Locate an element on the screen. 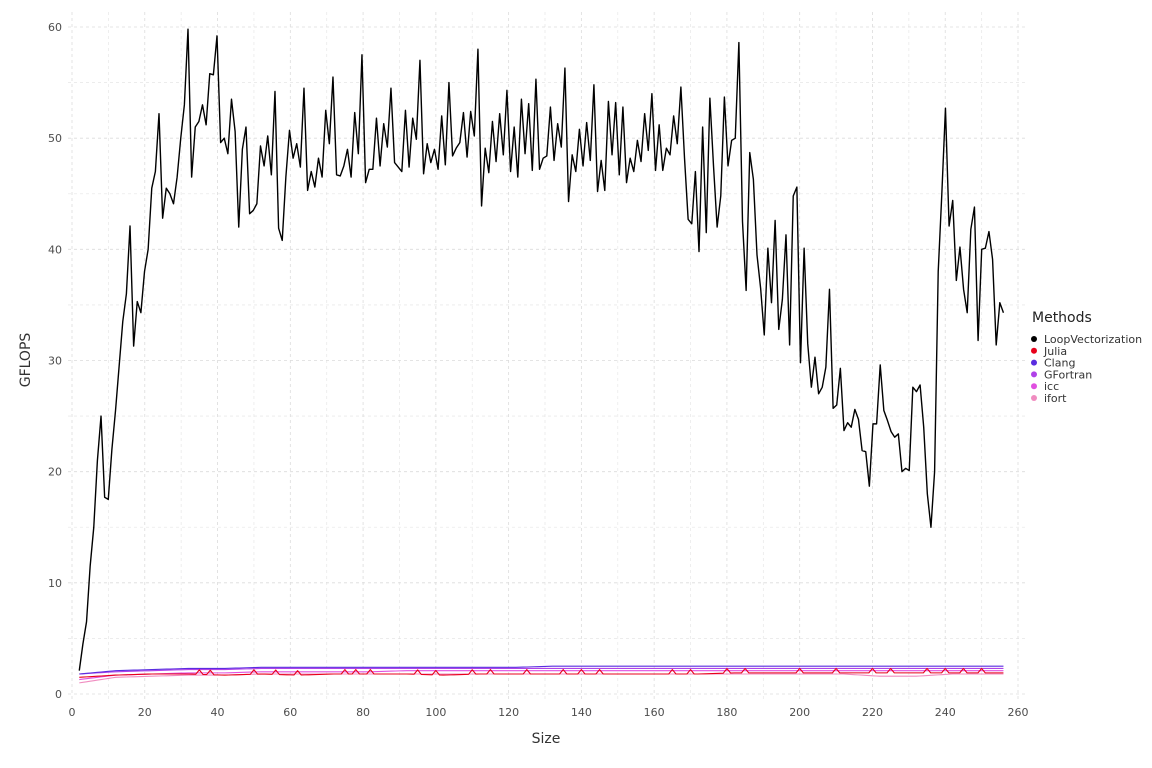  x-tick-label: 200 is located at coordinates (799, 712).